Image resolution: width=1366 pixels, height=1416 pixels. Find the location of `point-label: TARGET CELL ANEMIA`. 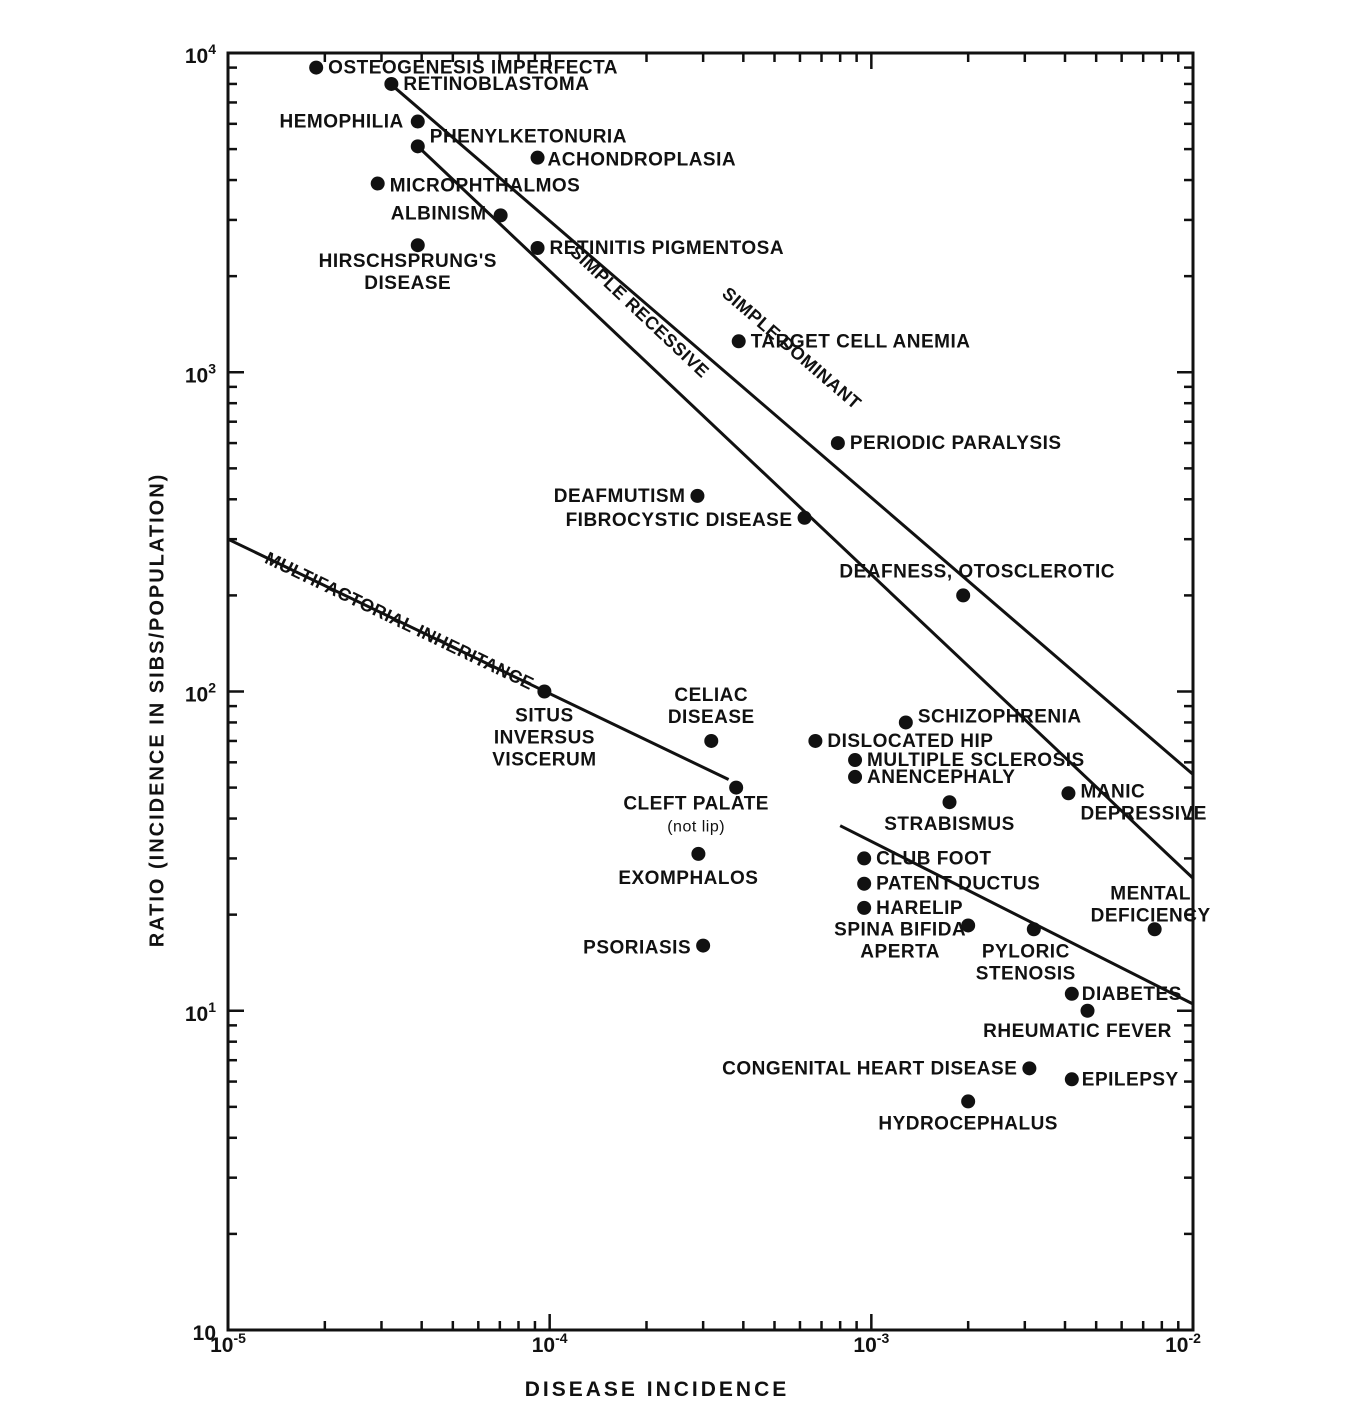

point-label: TARGET CELL ANEMIA is located at coordinates (861, 341).